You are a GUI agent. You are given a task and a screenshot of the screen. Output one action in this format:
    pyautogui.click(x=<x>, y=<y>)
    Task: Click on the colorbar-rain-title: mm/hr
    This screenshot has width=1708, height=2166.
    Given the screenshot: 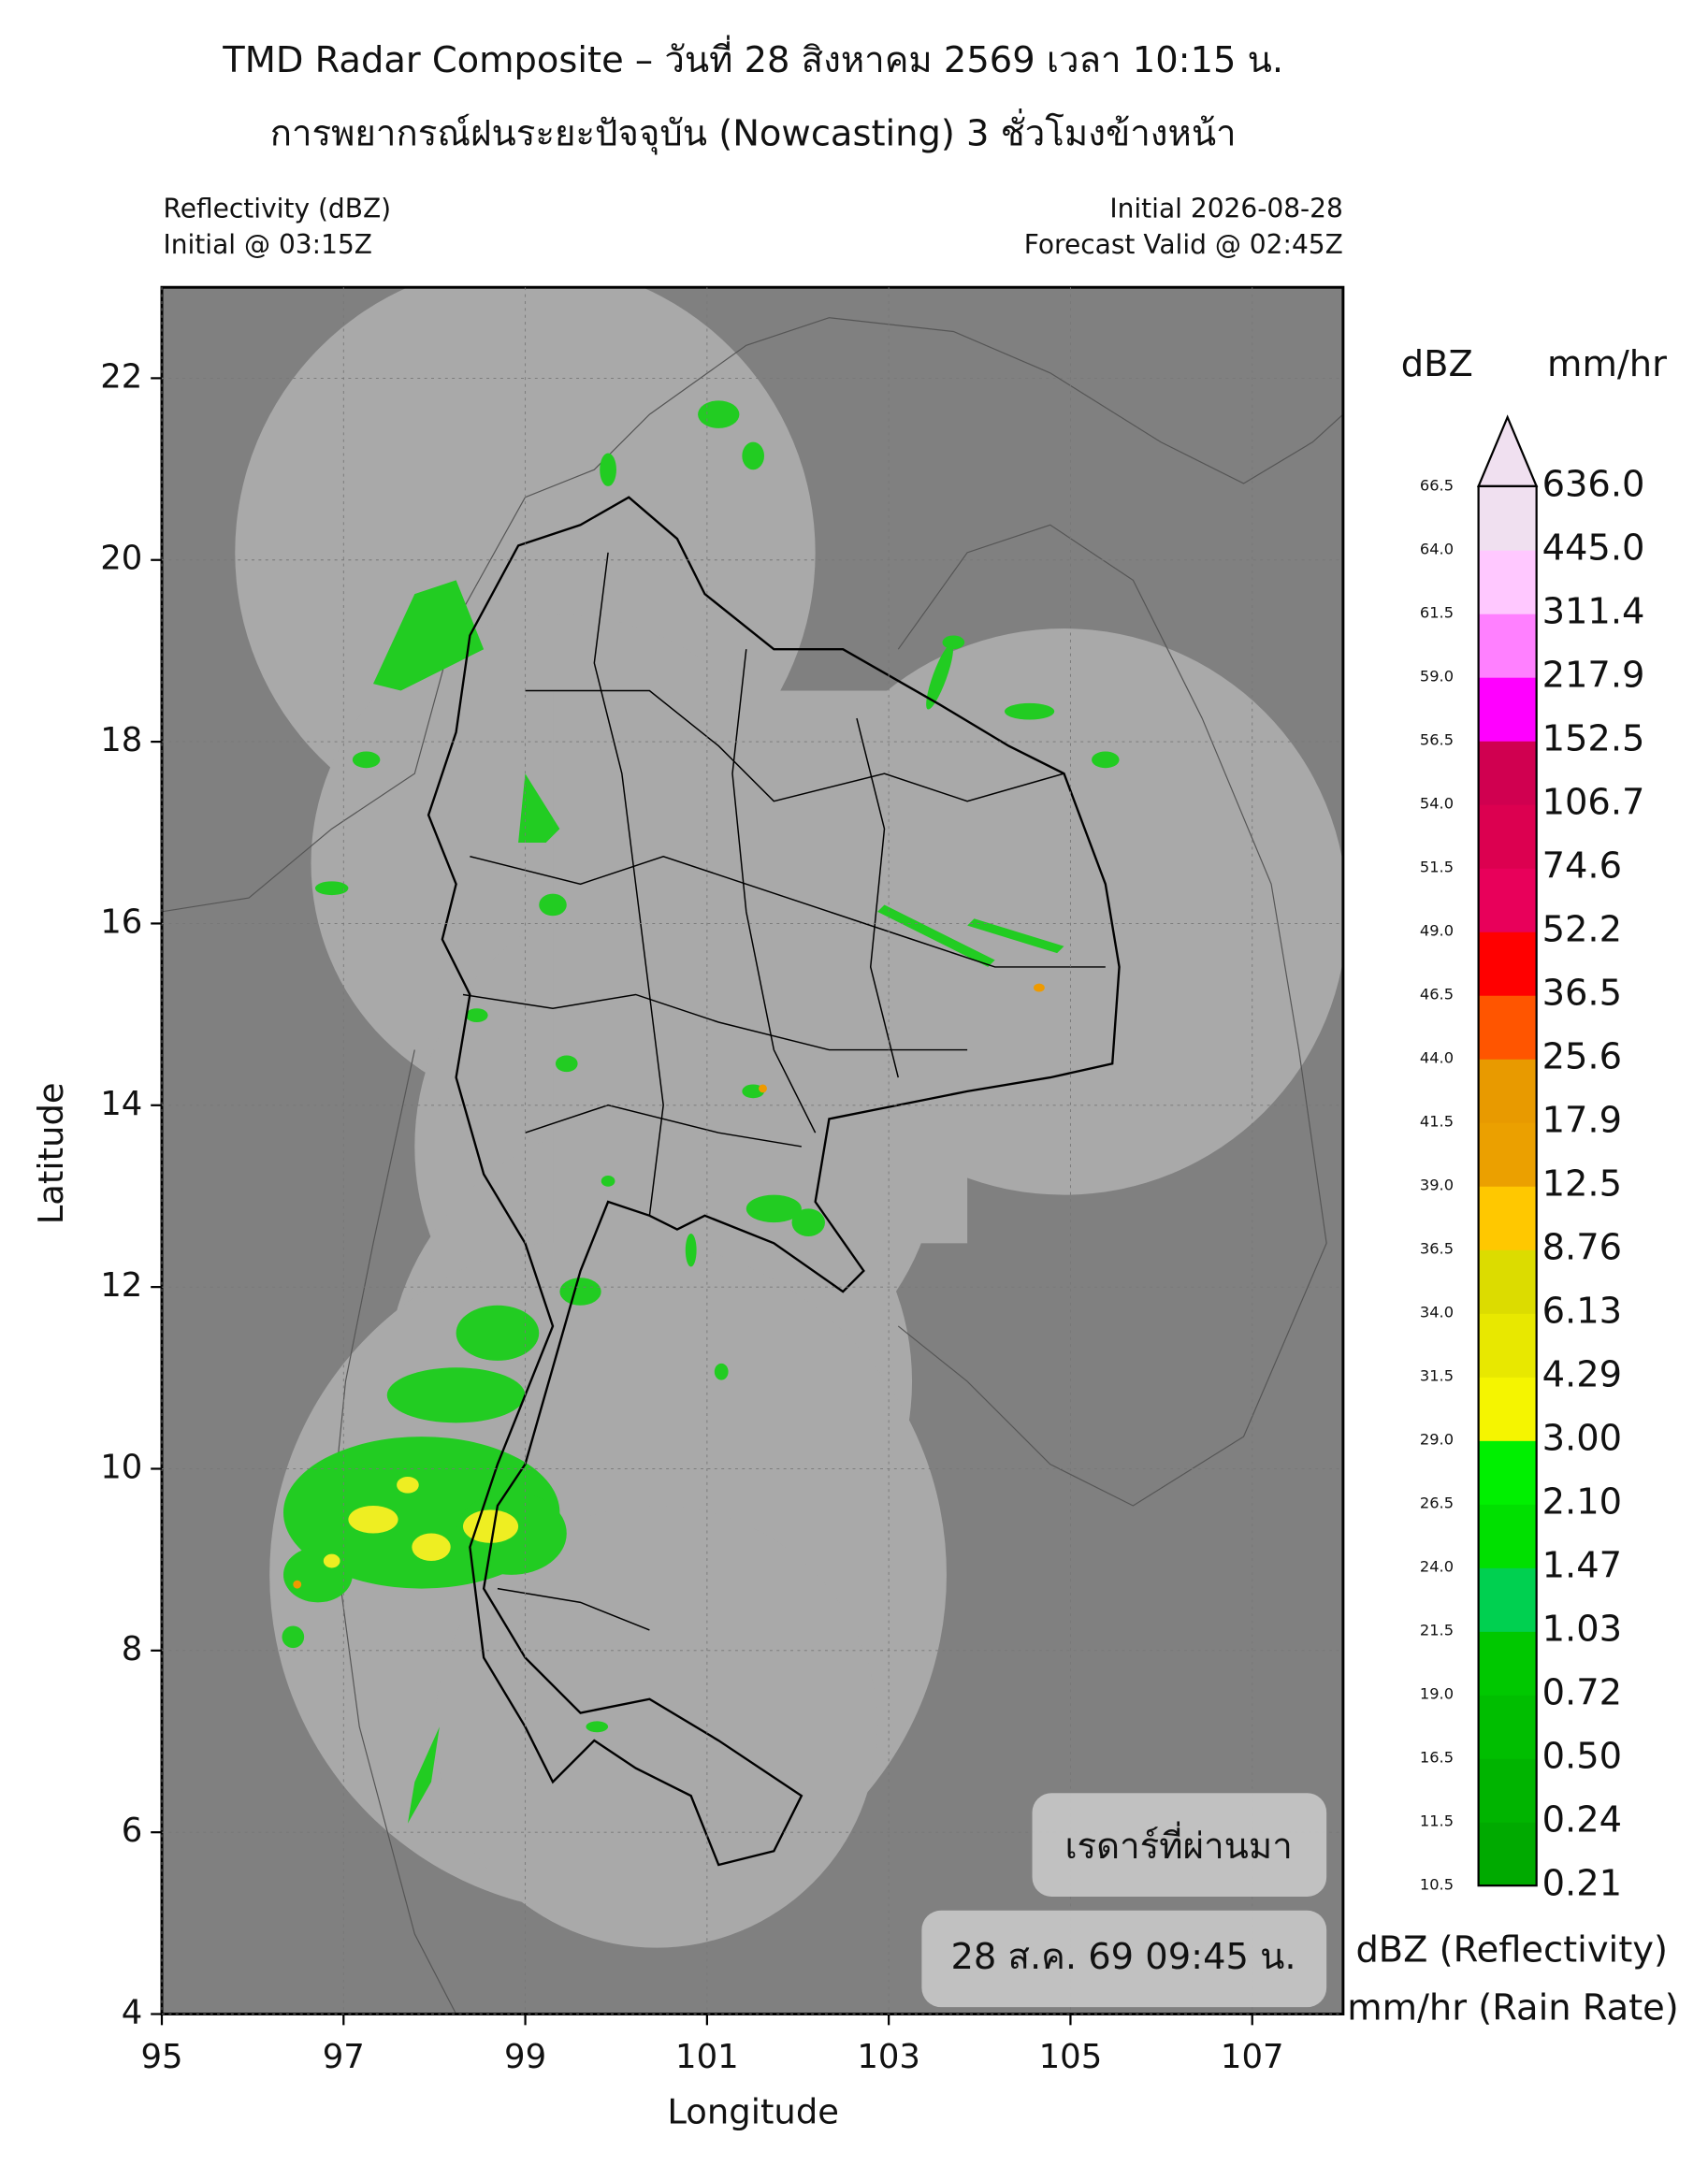 What is the action you would take?
    pyautogui.click(x=1607, y=364)
    